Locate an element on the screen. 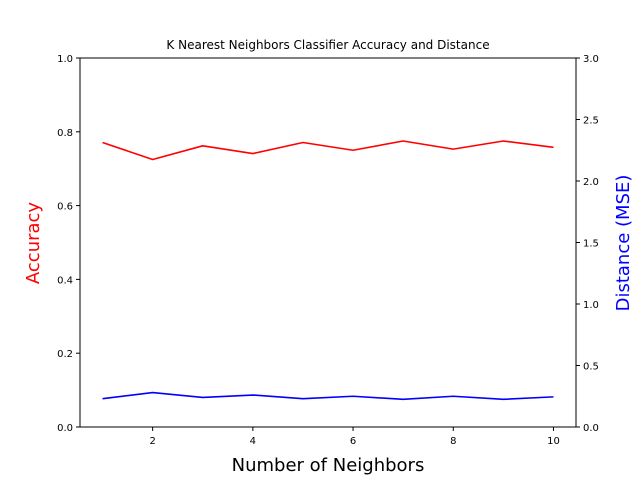 This screenshot has height=480, width=640. y-right-tick-label: 1.0 is located at coordinates (591, 305).